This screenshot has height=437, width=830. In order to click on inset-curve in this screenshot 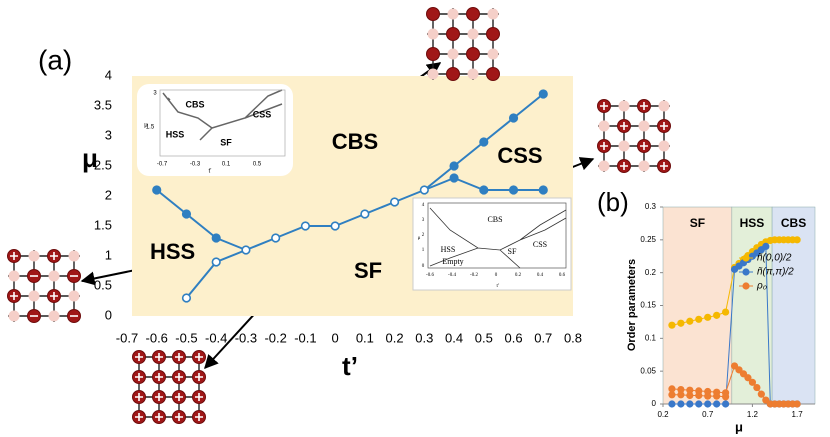, I will do `click(498, 238)`.